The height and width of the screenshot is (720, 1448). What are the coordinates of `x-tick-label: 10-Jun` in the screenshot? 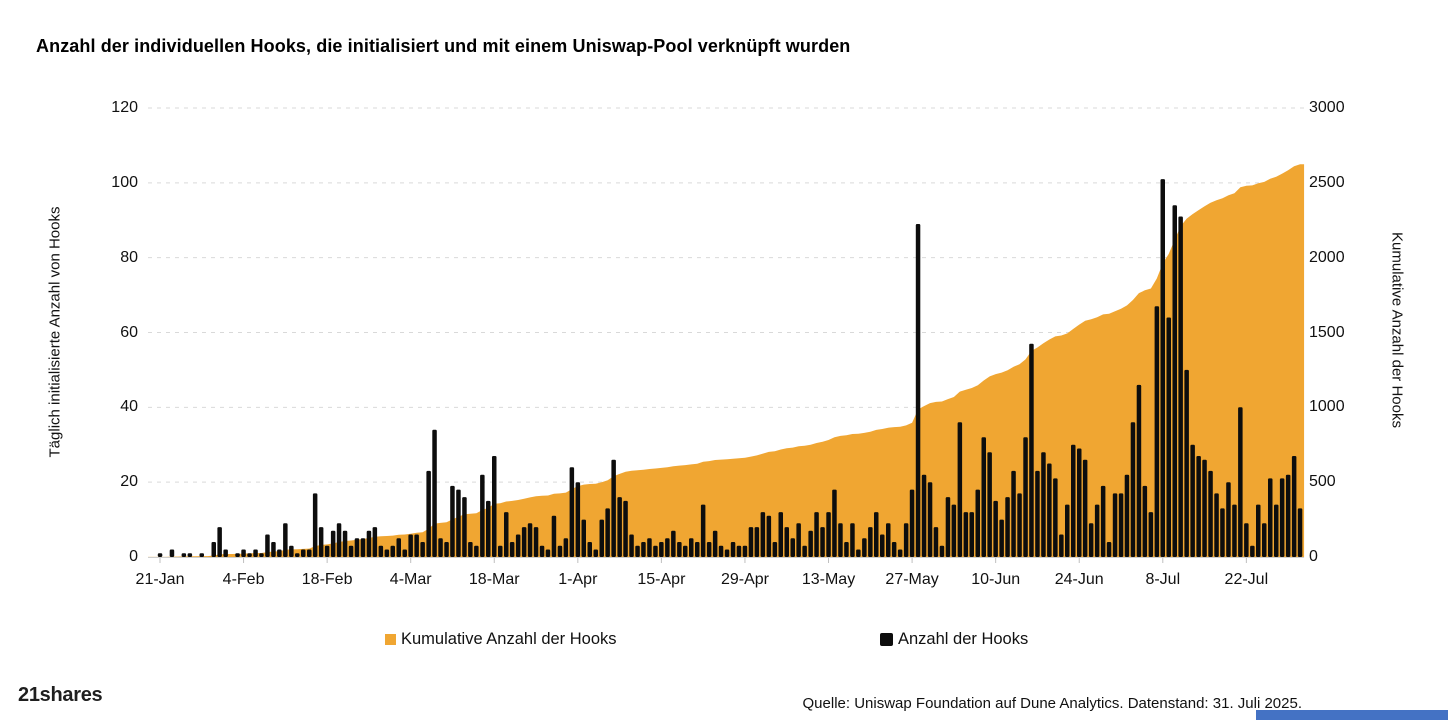 It's located at (996, 579).